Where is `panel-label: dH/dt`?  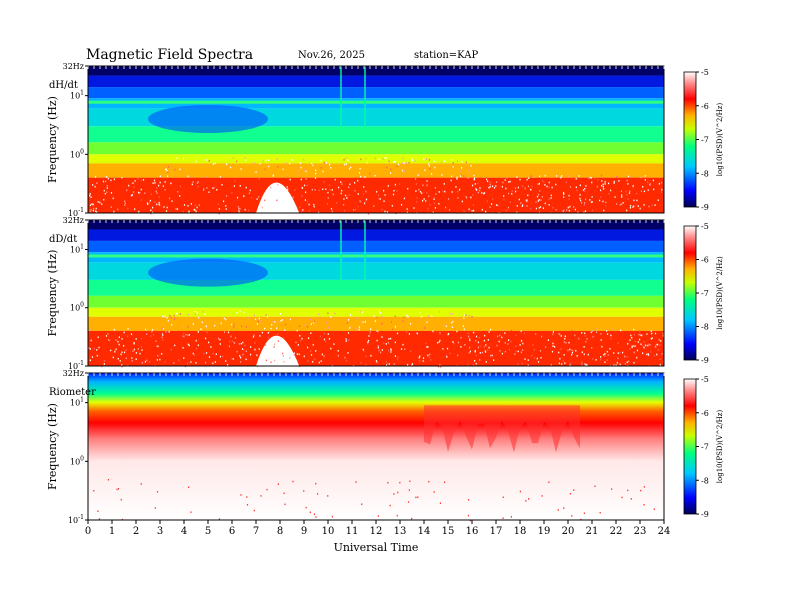
panel-label: dH/dt is located at coordinates (63, 85).